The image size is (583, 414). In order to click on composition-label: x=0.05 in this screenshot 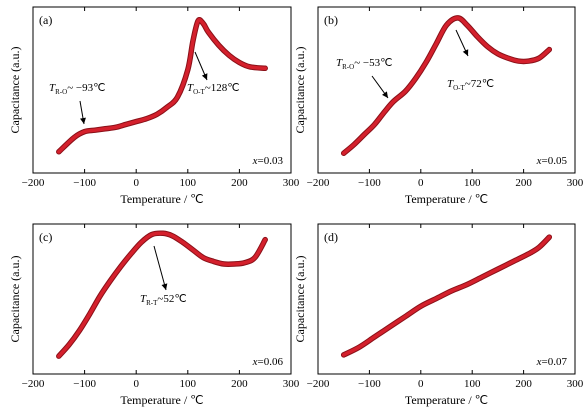, I will do `click(552, 161)`.